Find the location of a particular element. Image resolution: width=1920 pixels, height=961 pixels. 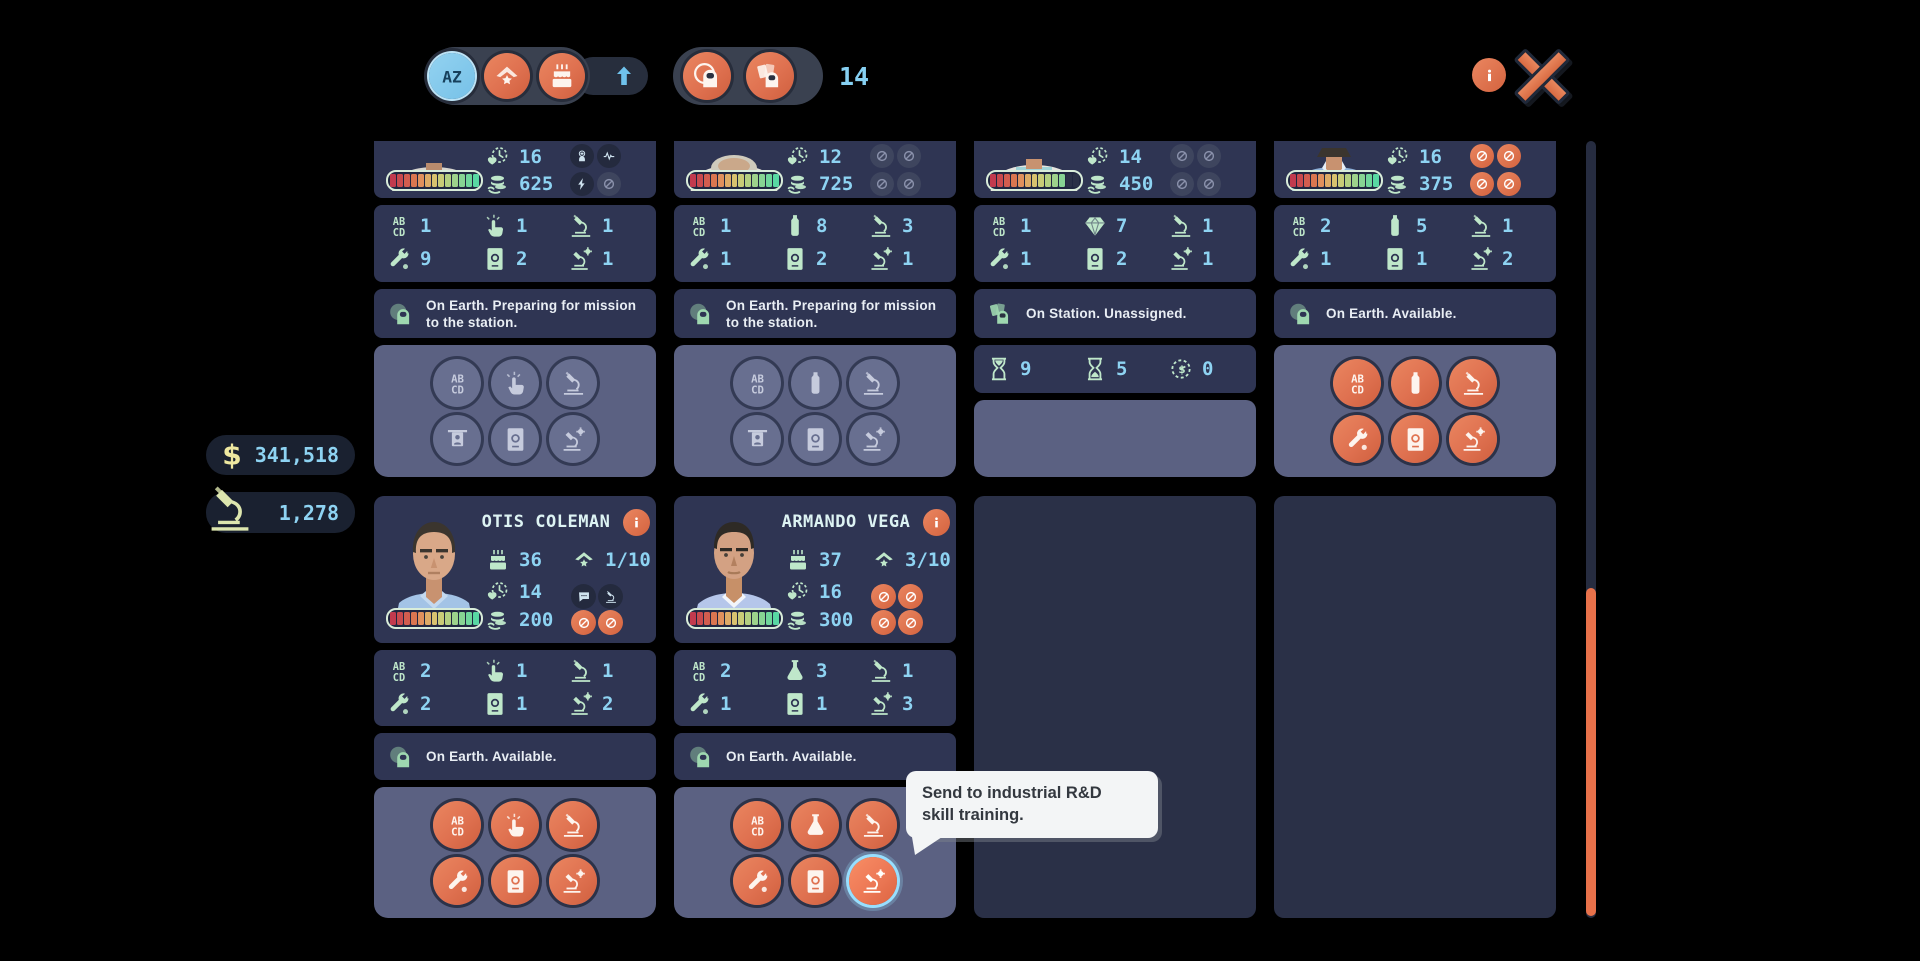

crew-name: OTIS COLEMAN is located at coordinates (546, 522).